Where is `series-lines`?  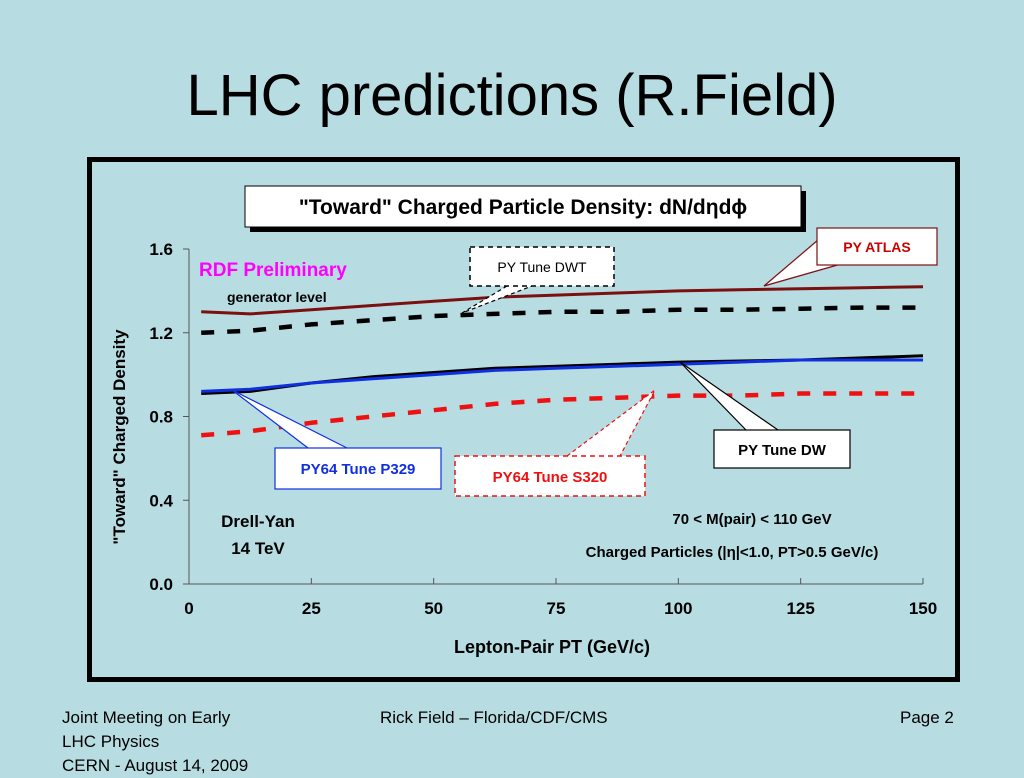 series-lines is located at coordinates (562, 361).